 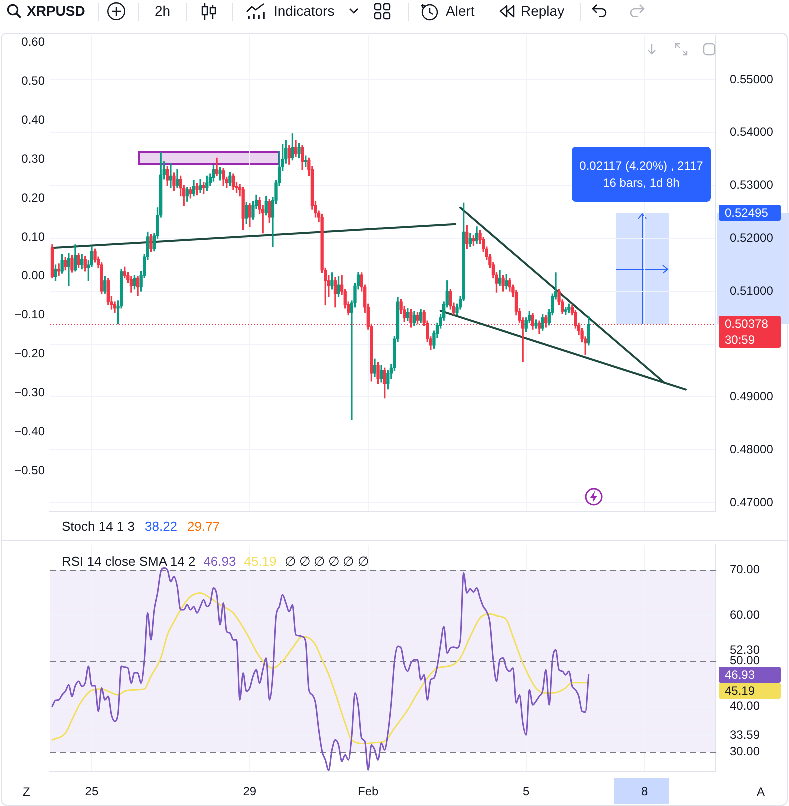 What do you see at coordinates (644, 791) in the screenshot?
I see `x-tick-label: 8` at bounding box center [644, 791].